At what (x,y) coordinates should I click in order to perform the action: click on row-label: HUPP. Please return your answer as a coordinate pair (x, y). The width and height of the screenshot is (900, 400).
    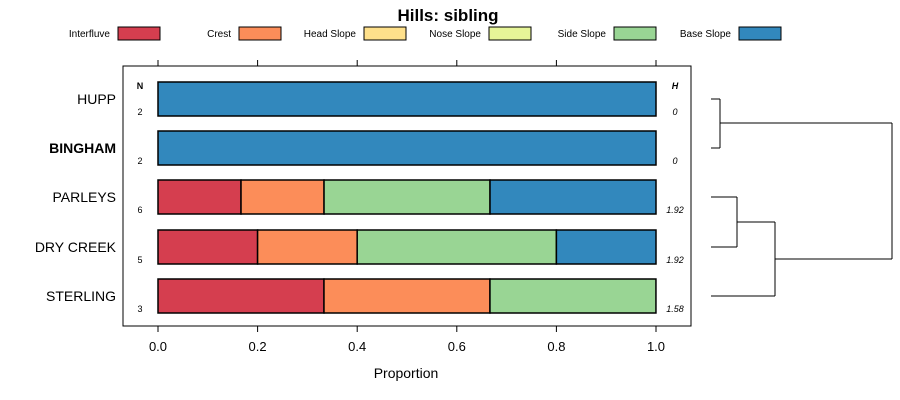
    Looking at the image, I should click on (96, 99).